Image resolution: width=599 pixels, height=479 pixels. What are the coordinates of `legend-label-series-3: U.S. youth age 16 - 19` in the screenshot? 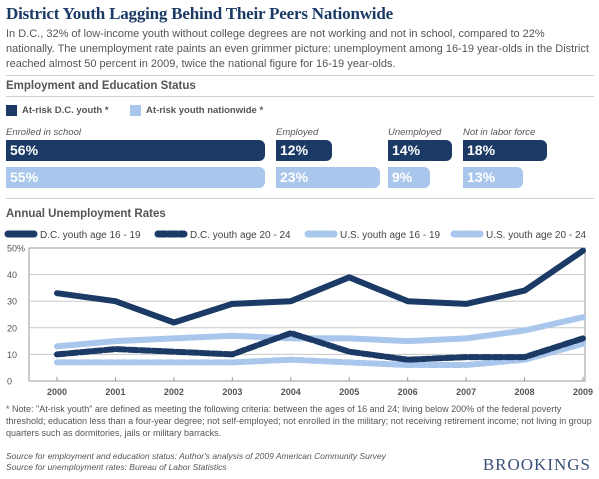 It's located at (390, 235).